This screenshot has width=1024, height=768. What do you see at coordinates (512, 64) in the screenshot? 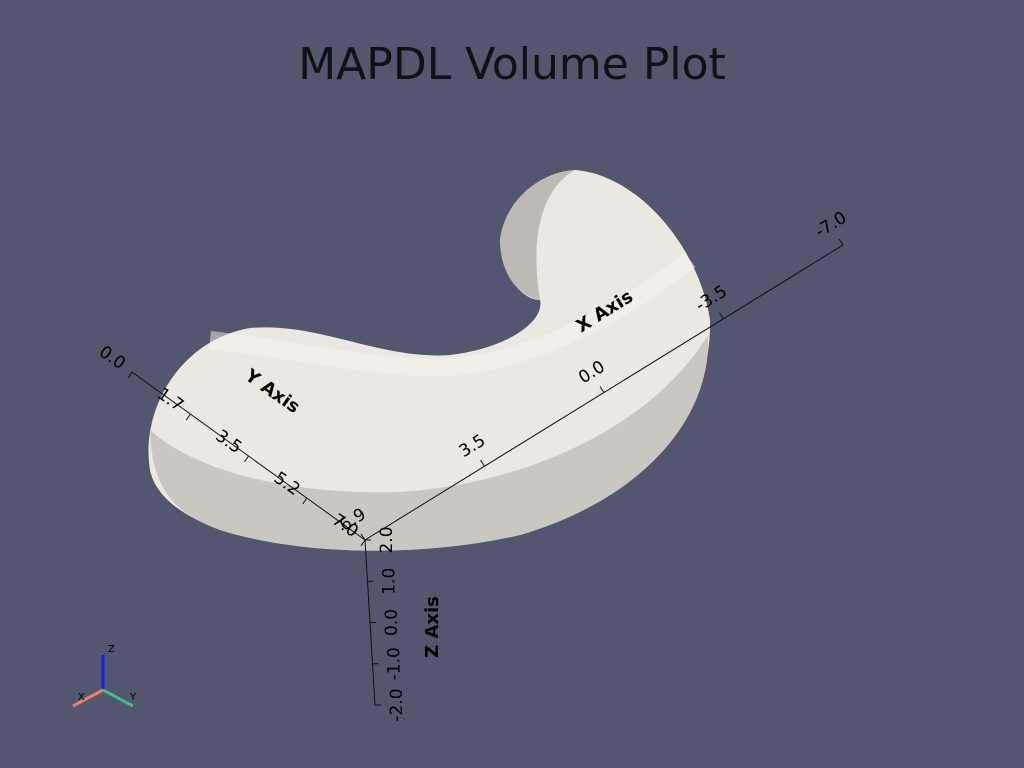
I see `title: MAPDL Volume Plot` at bounding box center [512, 64].